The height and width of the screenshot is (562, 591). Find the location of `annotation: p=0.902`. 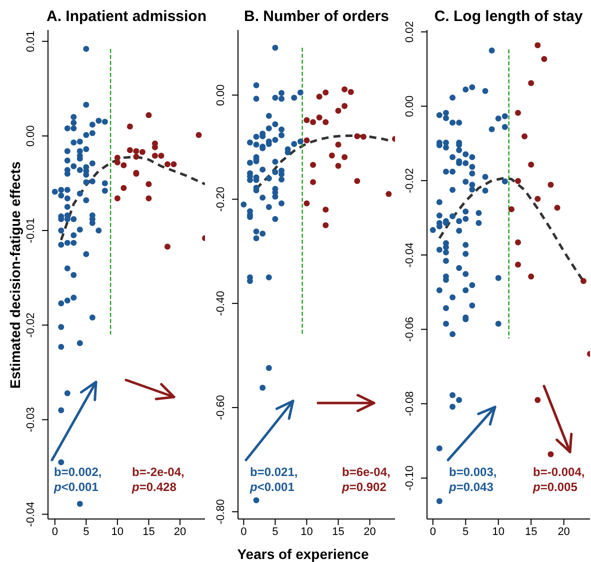

annotation: p=0.902 is located at coordinates (364, 487).